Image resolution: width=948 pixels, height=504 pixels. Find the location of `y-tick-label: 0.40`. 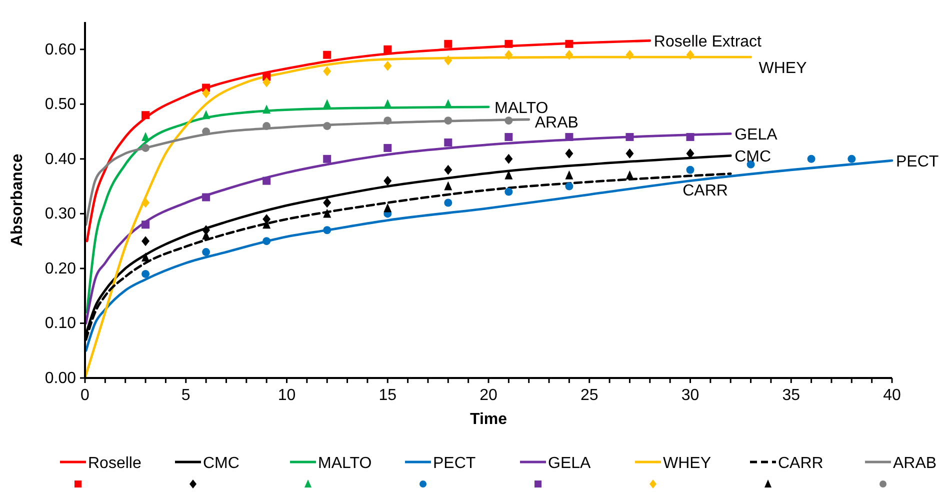

y-tick-label: 0.40 is located at coordinates (60, 159).